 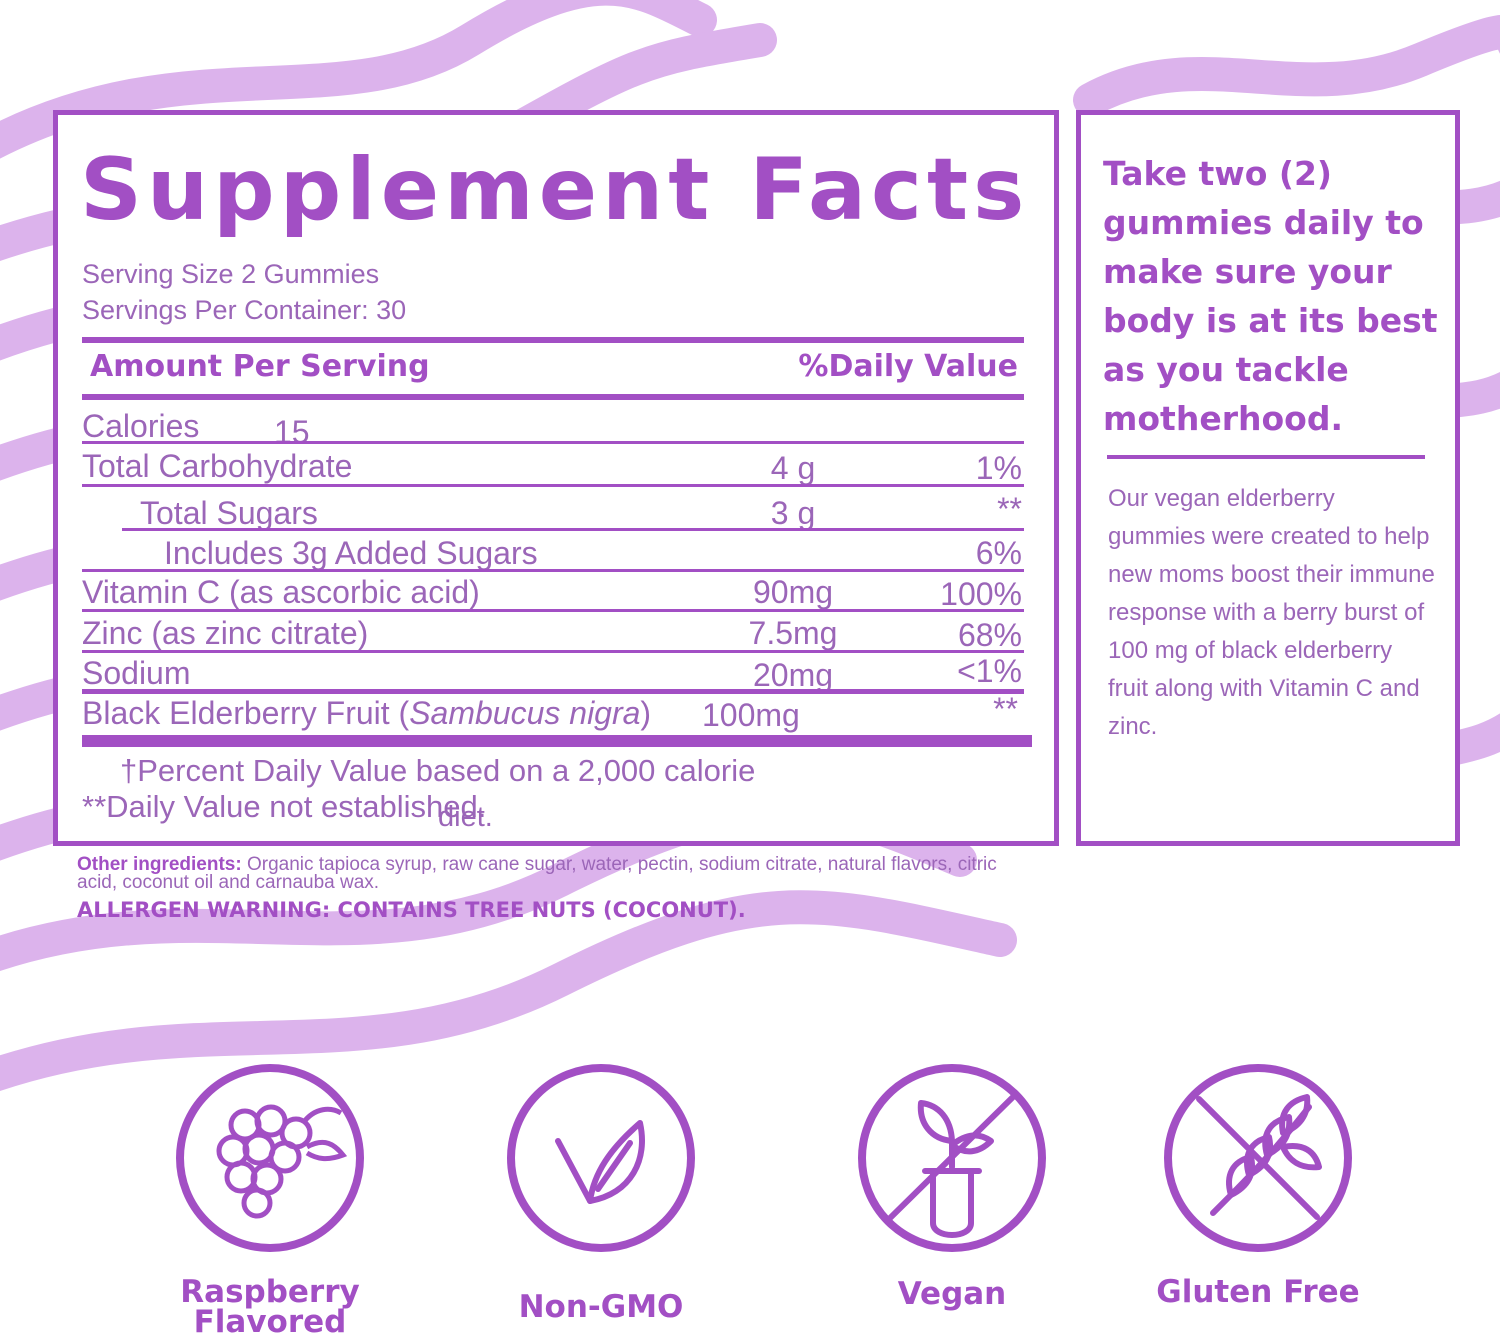 I want to click on nutrient-name: Zinc (as zinc citrate), so click(x=225, y=633).